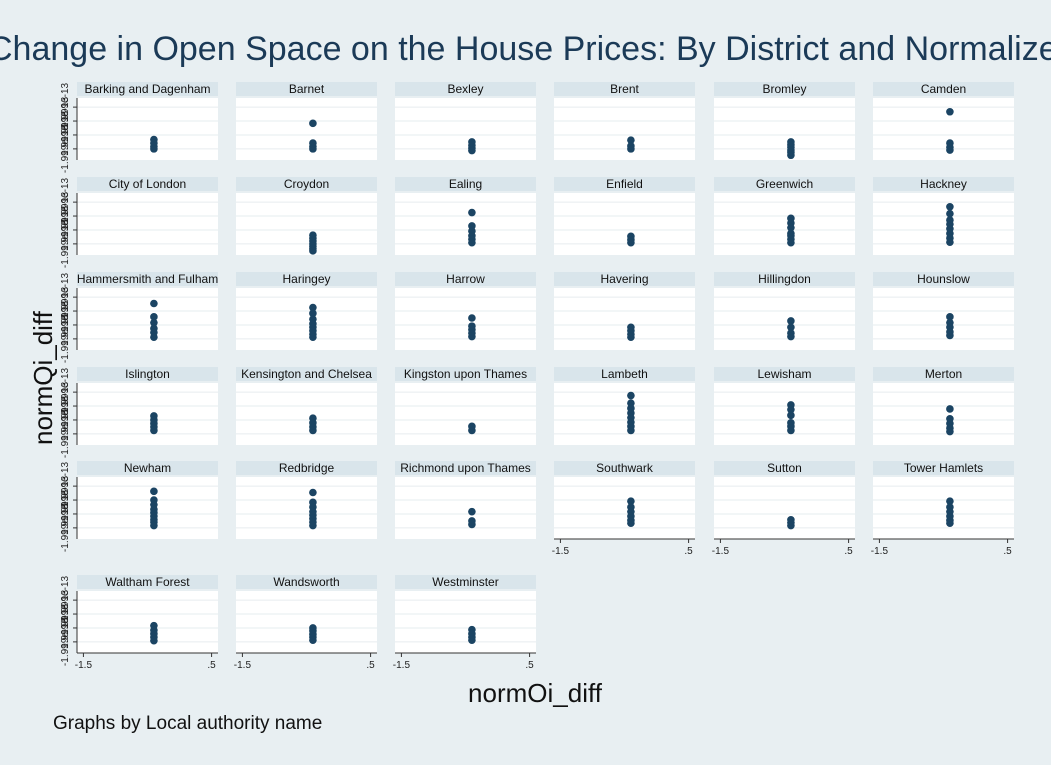 The width and height of the screenshot is (1051, 765). What do you see at coordinates (465, 374) in the screenshot?
I see `panel-title: Kingston upon Thames` at bounding box center [465, 374].